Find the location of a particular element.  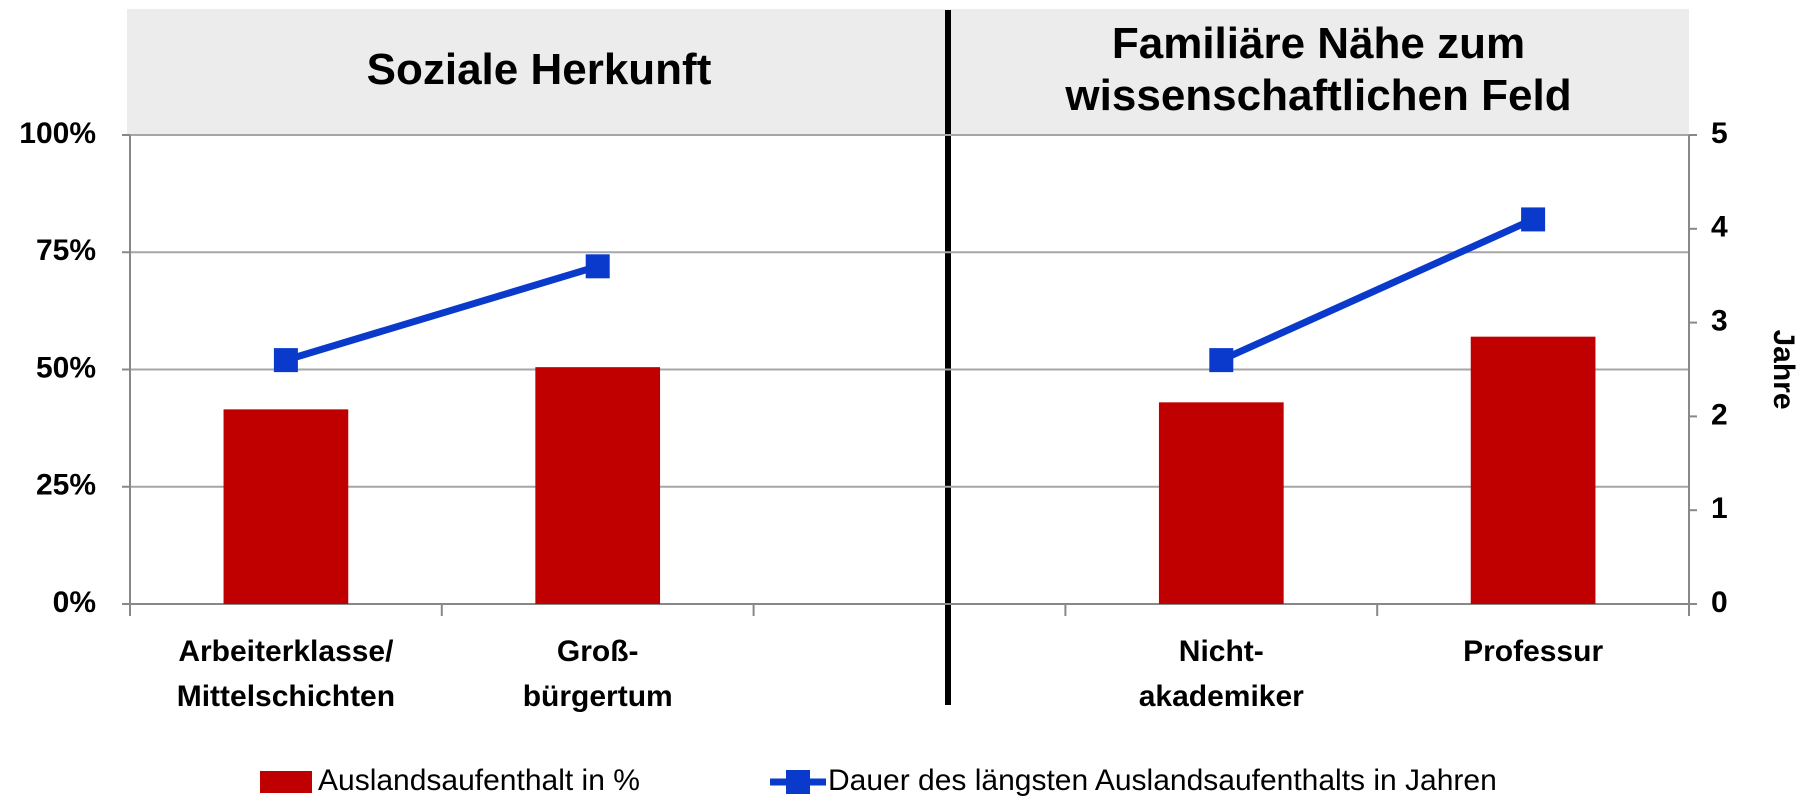

legend-label: Auslandsaufenthalt in % is located at coordinates (479, 780).